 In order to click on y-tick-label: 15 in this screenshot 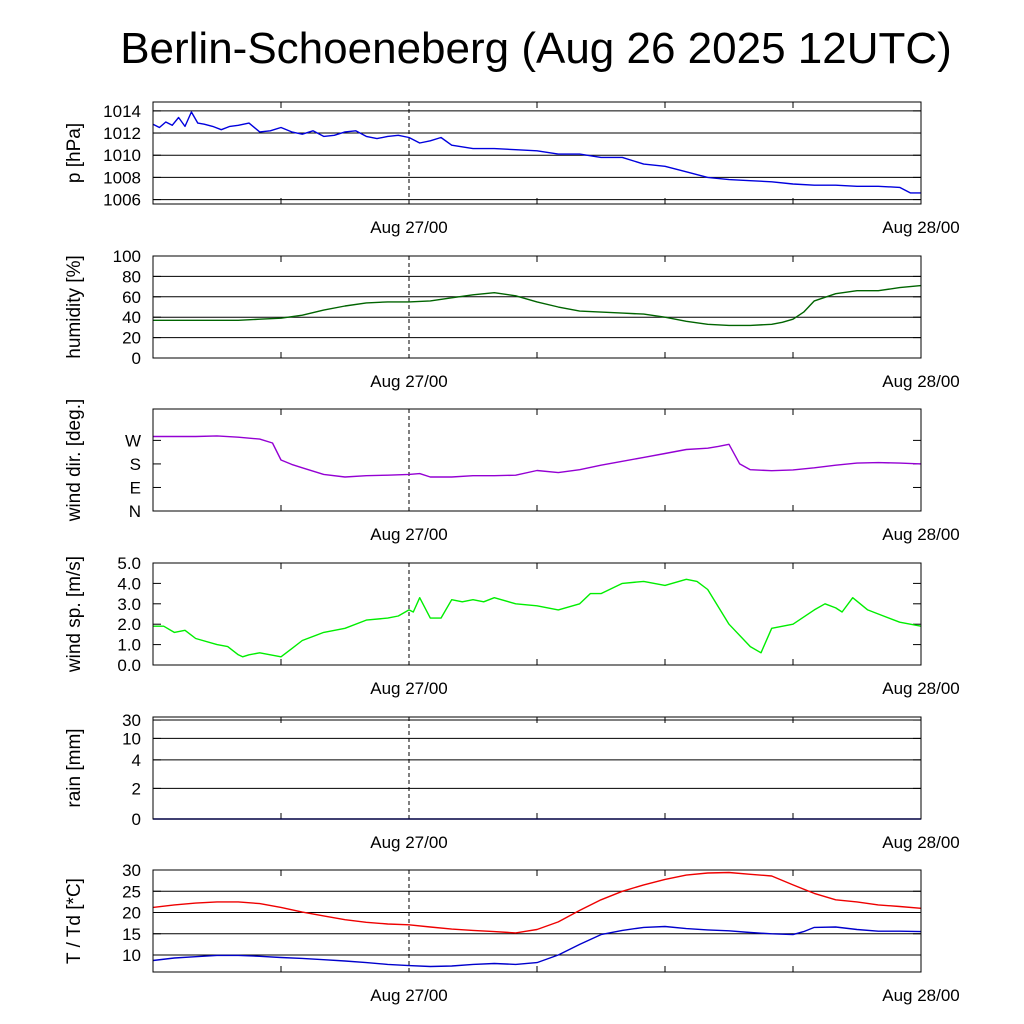, I will do `click(131, 934)`.